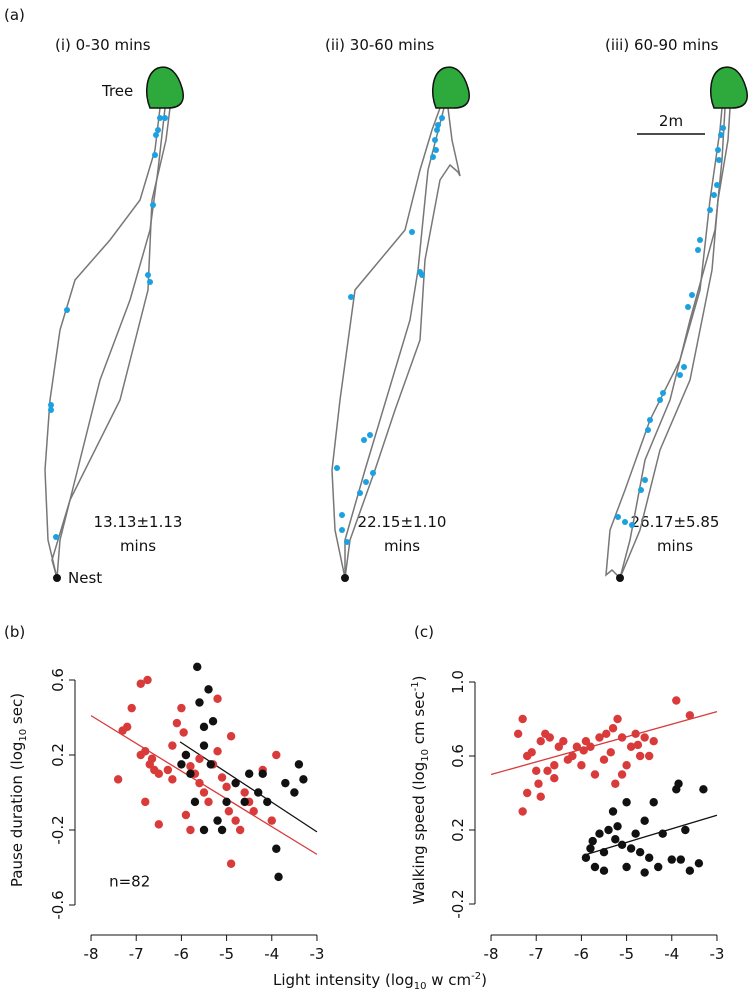  Describe the element at coordinates (386, 343) in the screenshot. I see `track` at that location.